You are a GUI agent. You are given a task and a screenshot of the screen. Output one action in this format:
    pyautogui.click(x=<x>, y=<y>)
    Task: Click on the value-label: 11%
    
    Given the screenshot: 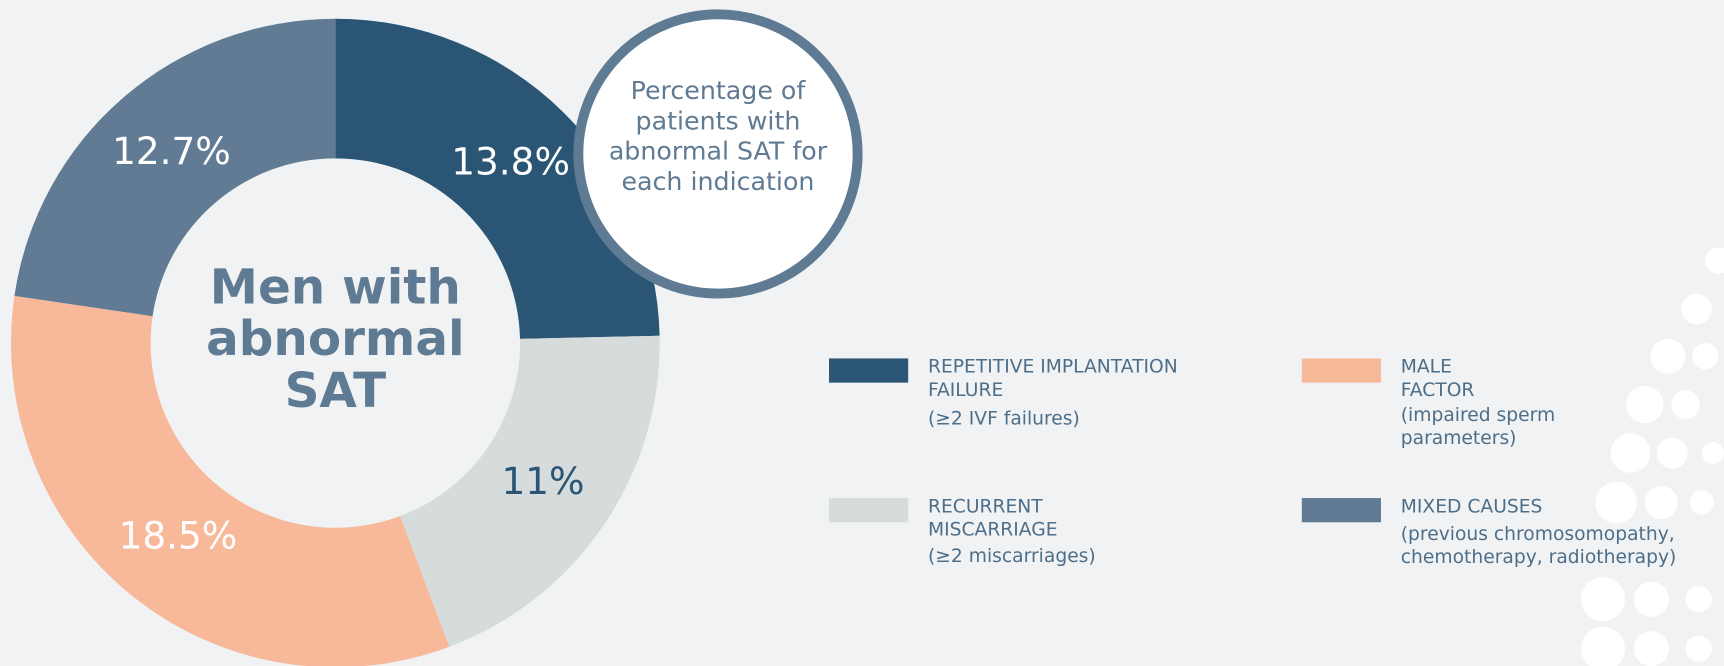 What is the action you would take?
    pyautogui.click(x=542, y=481)
    